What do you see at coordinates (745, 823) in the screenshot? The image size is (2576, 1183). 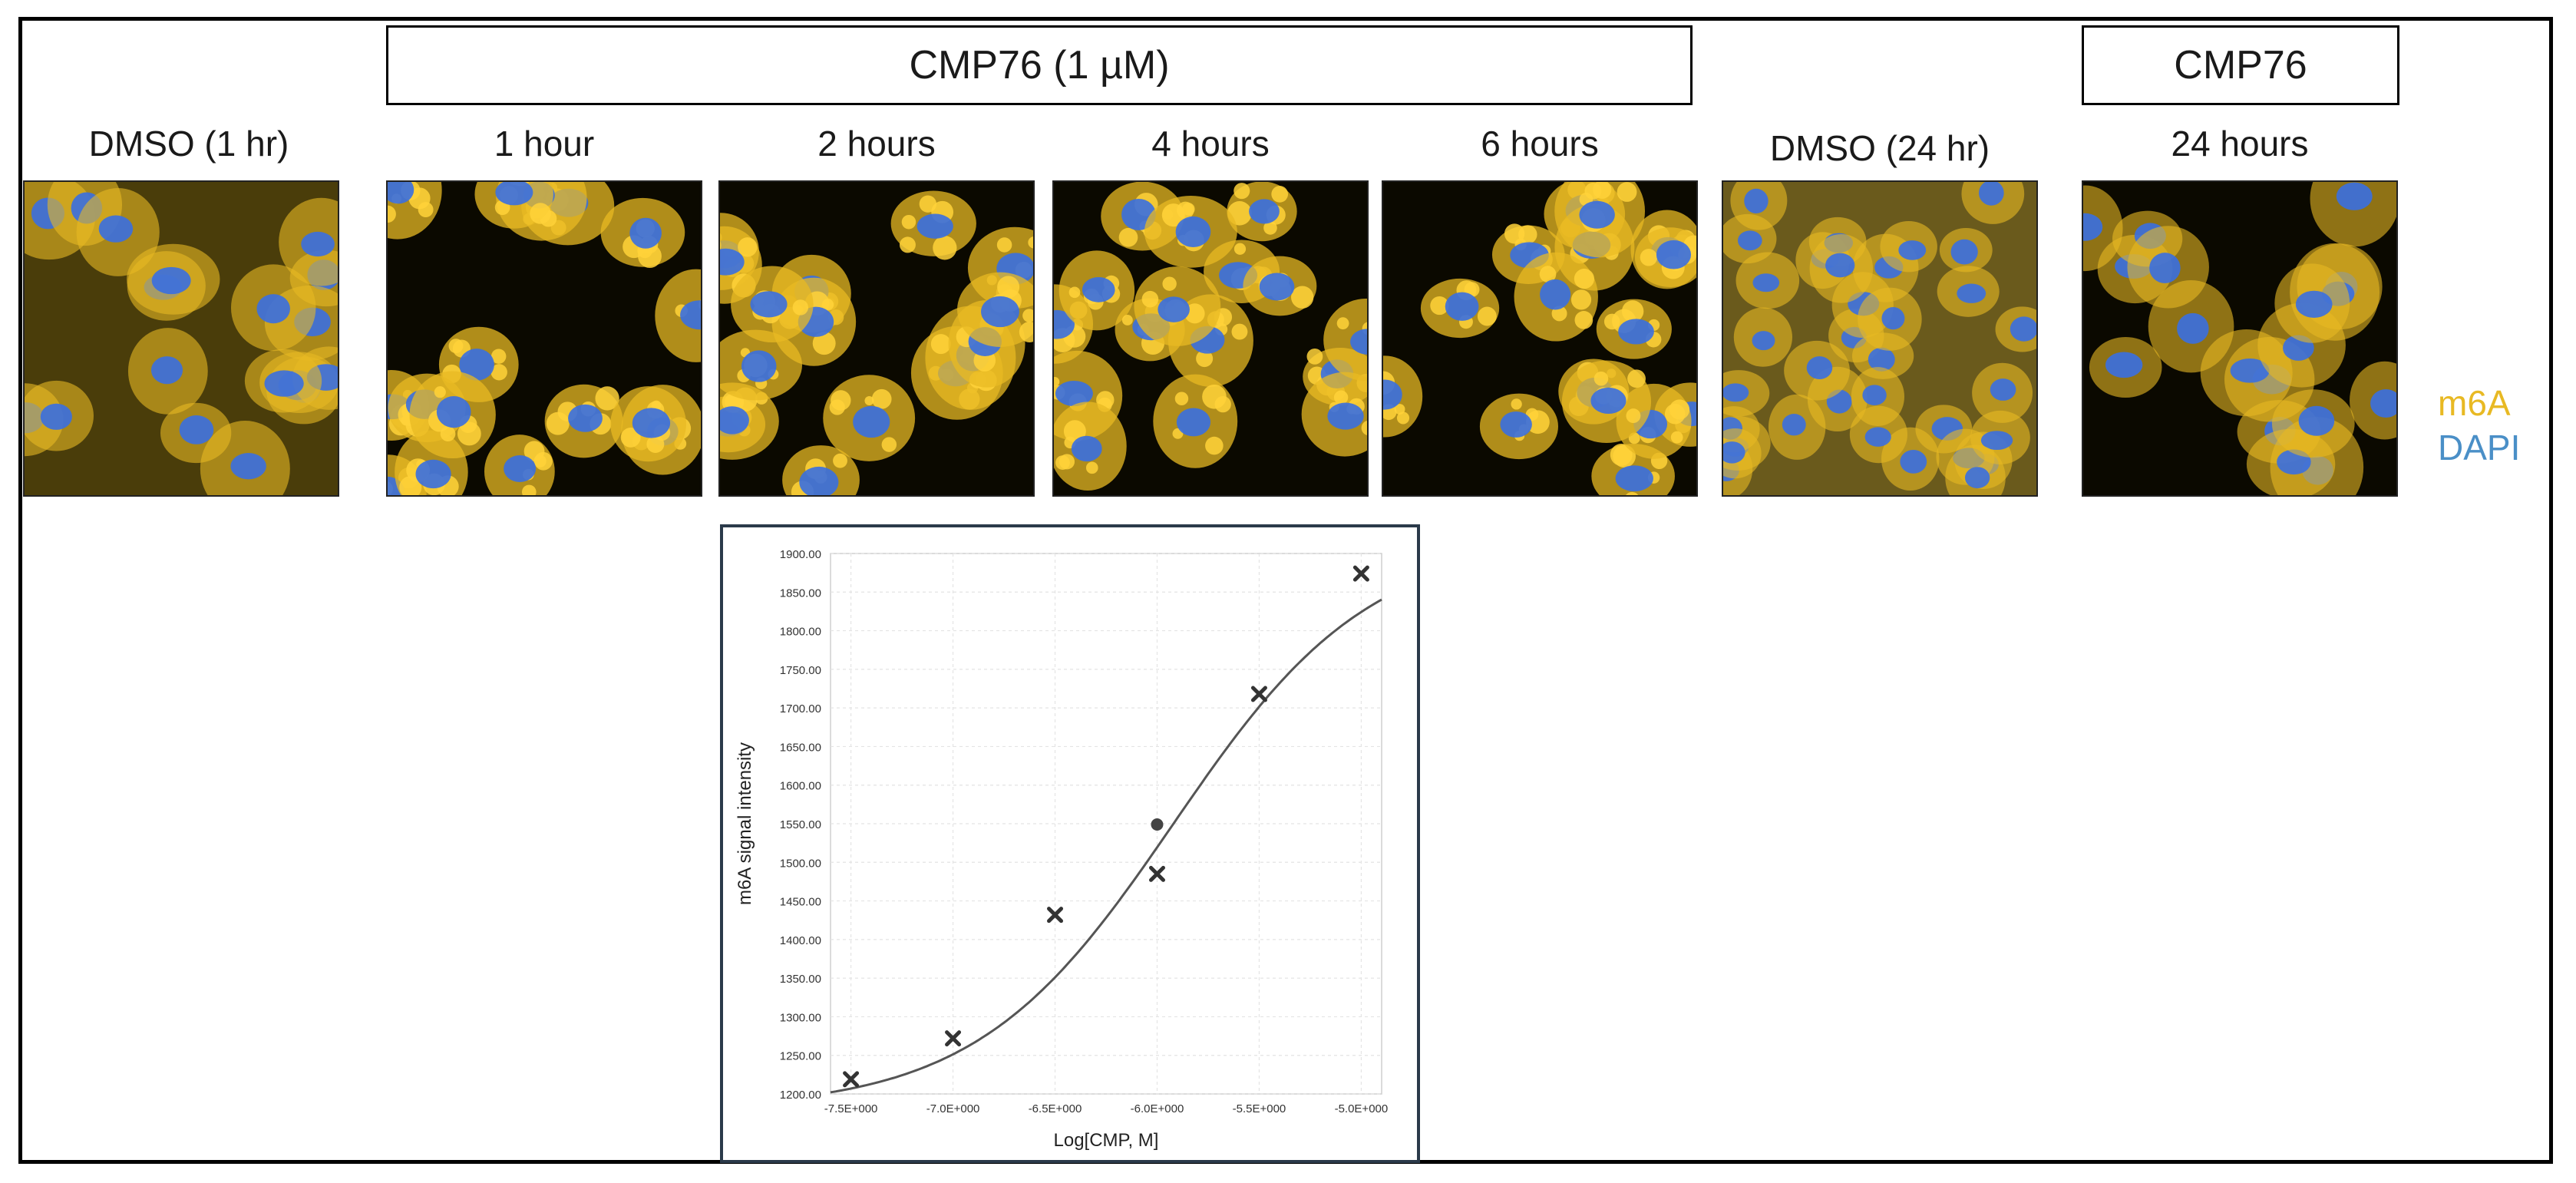 I see `y-axis-label: m6A signal intensity` at bounding box center [745, 823].